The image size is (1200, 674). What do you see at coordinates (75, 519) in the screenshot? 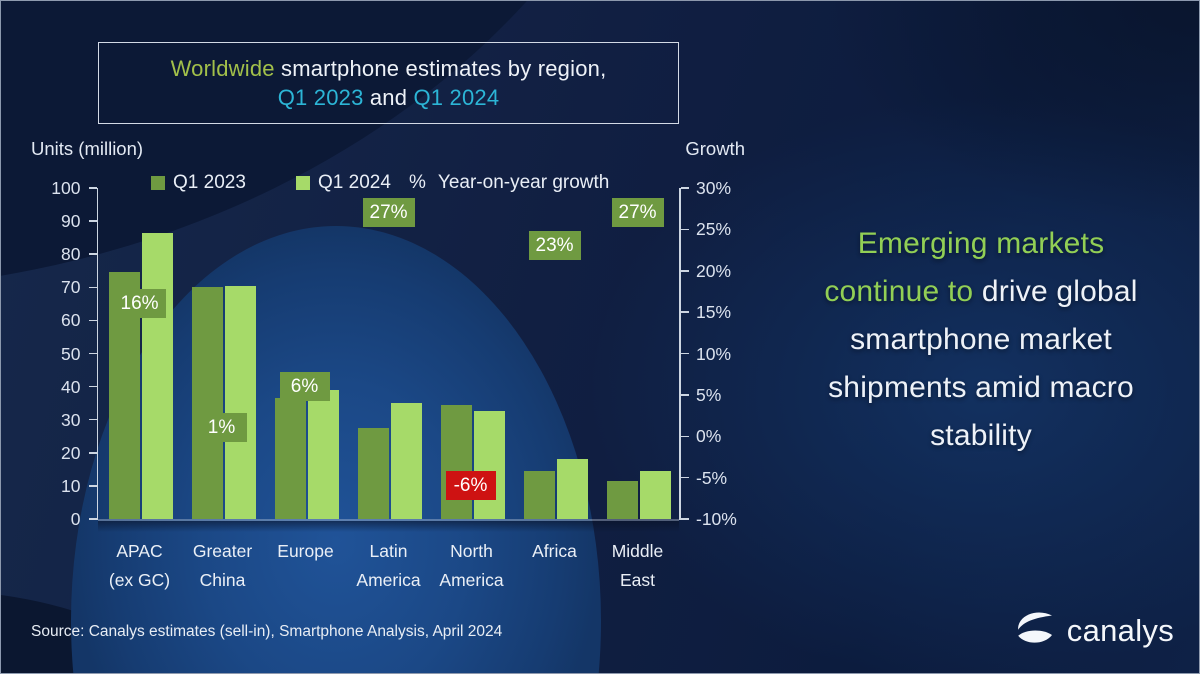
I see `left-axis-tick-label: 0` at bounding box center [75, 519].